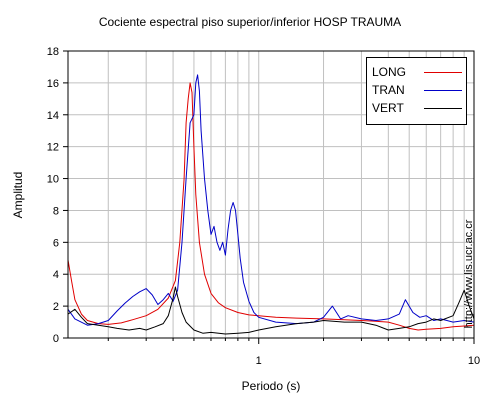  What do you see at coordinates (53, 180) in the screenshot?
I see `y-tick-label: 10` at bounding box center [53, 180].